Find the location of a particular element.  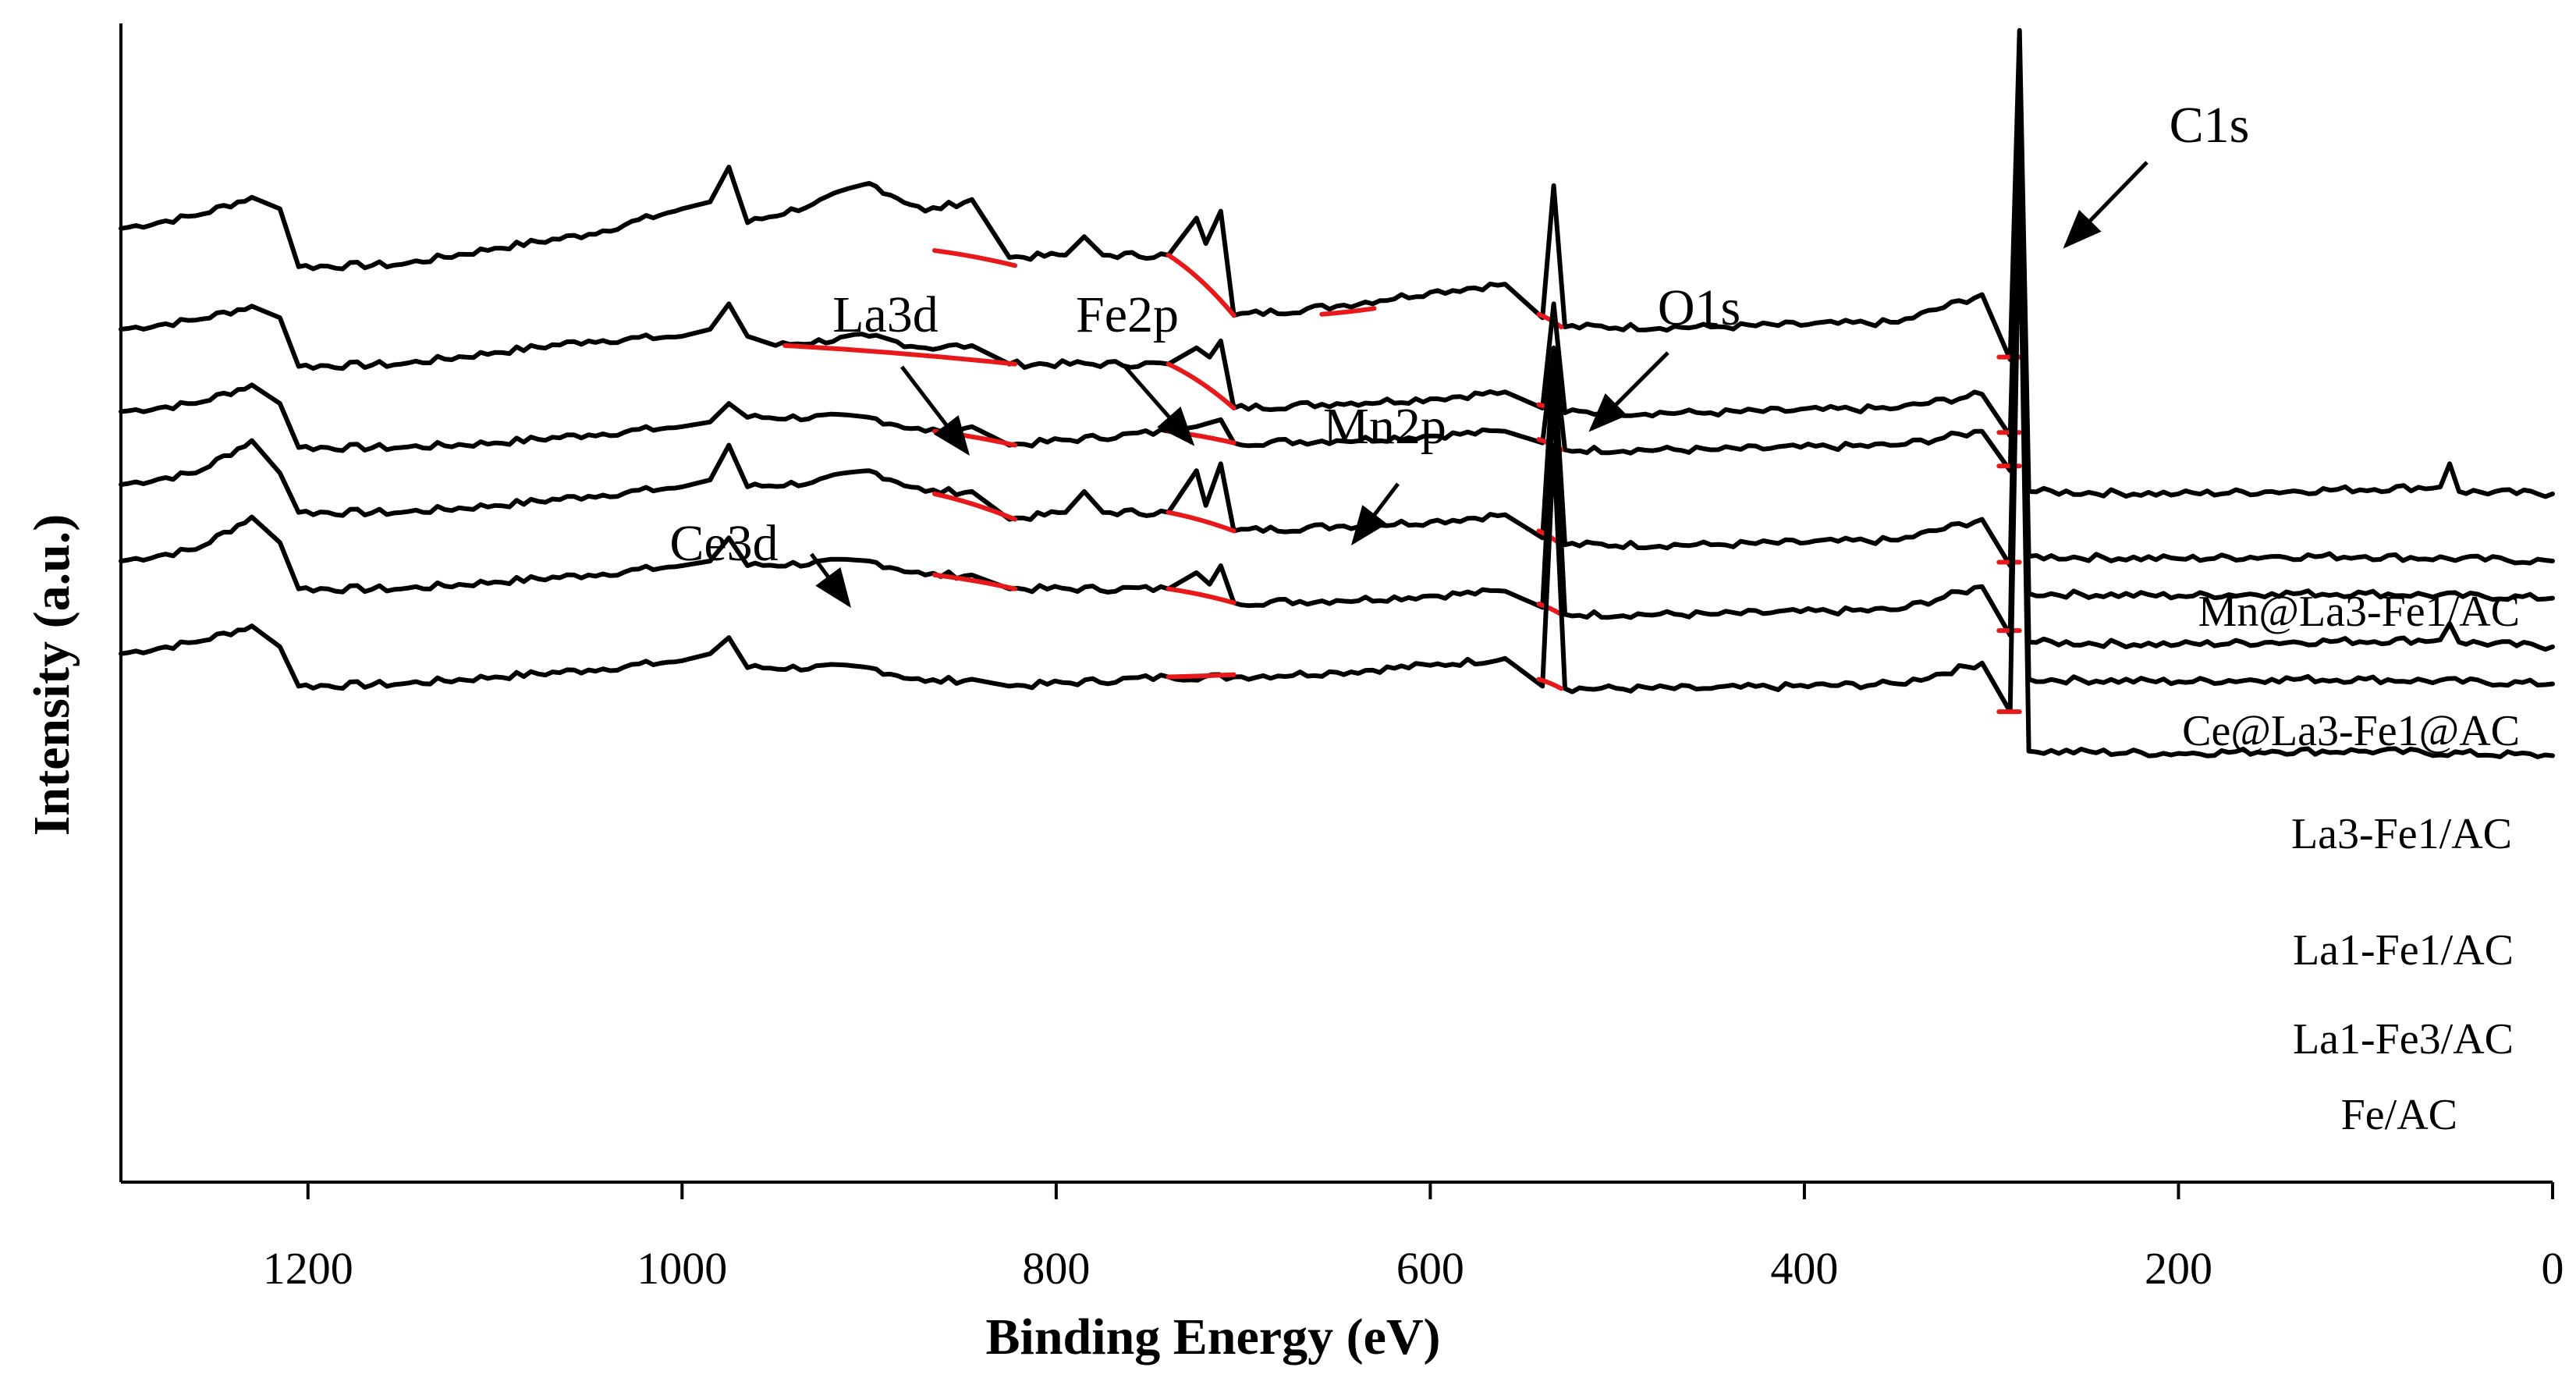

peak-arrow-o1s is located at coordinates (1628, 391).